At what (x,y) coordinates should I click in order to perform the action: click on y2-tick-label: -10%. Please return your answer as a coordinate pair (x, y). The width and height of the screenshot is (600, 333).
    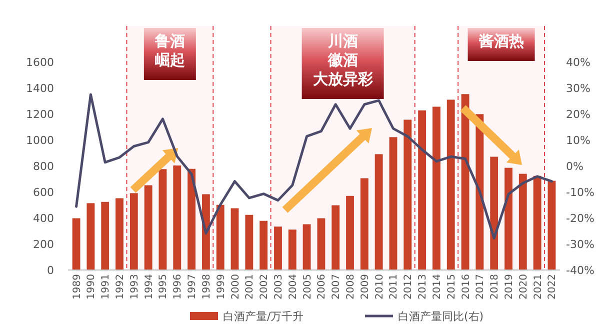
    Looking at the image, I should click on (580, 192).